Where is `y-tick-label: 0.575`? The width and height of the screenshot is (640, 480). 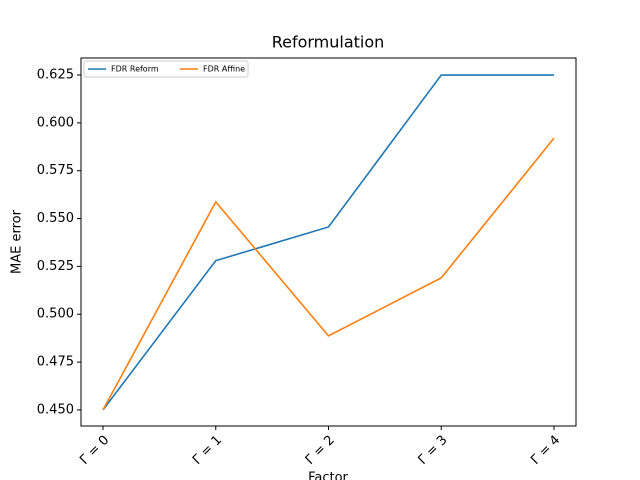
y-tick-label: 0.575 is located at coordinates (55, 170).